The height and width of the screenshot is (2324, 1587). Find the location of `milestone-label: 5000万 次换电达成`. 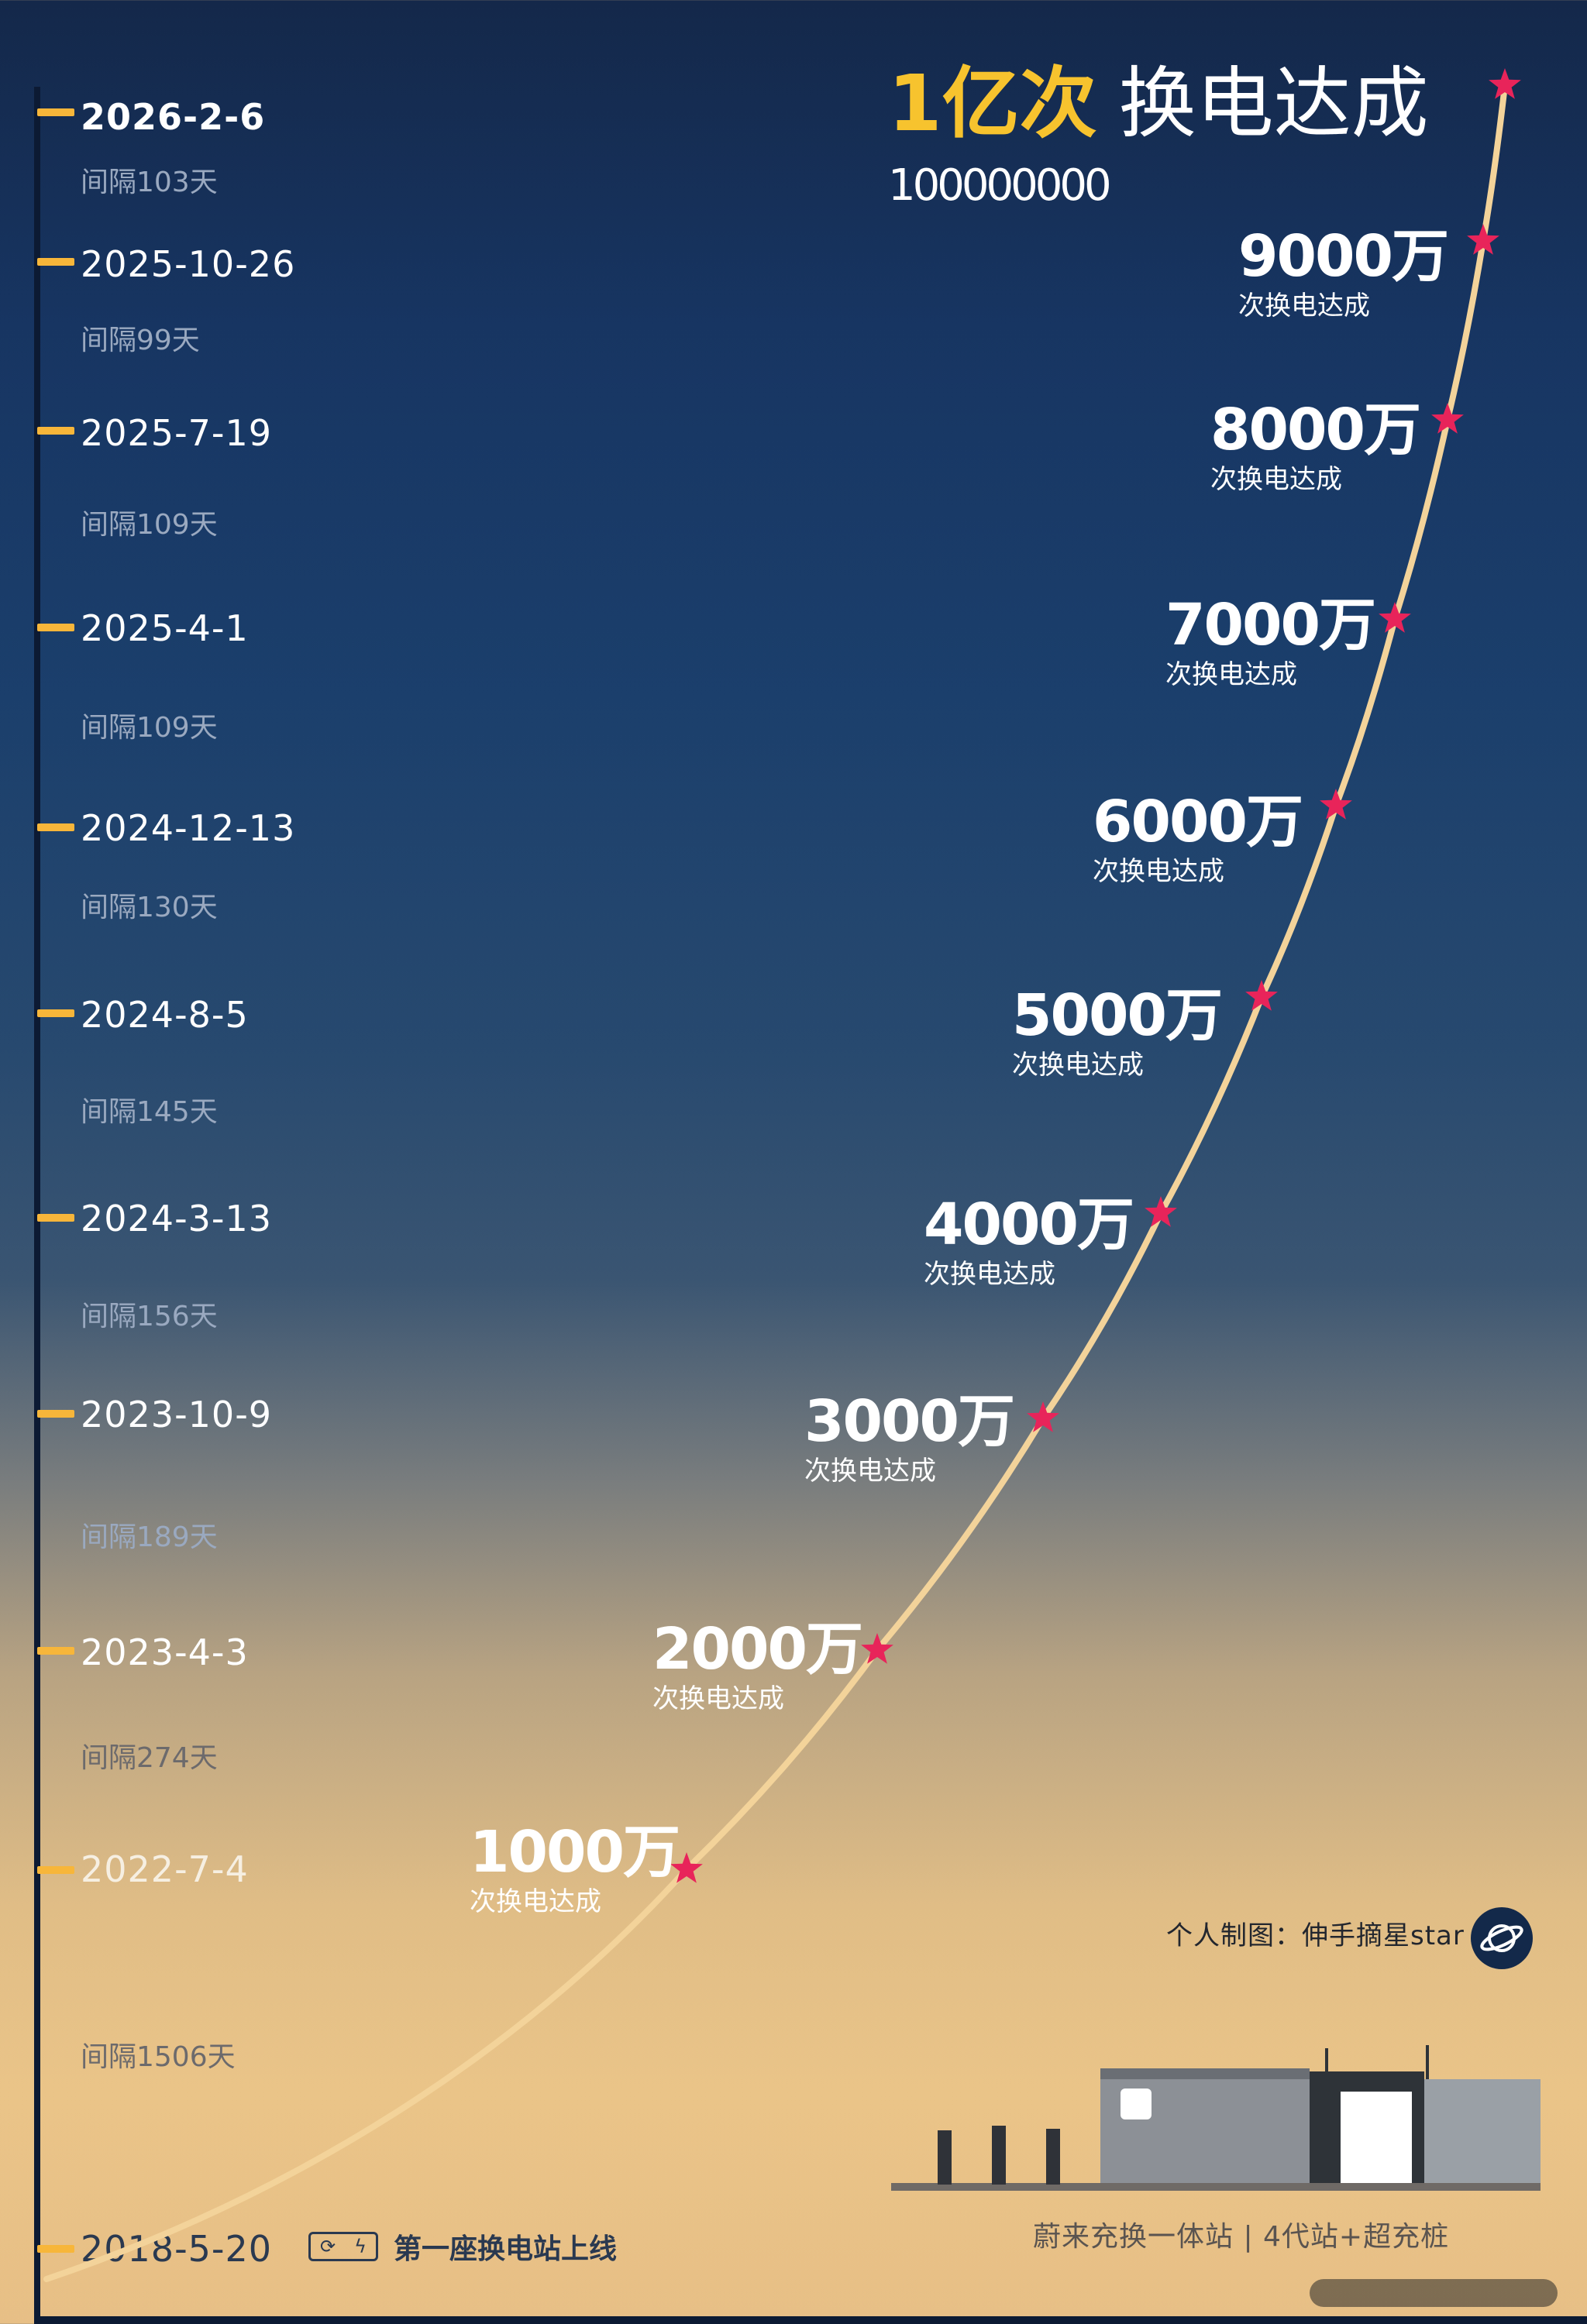

milestone-label: 5000万 次换电达成 is located at coordinates (1117, 1031).